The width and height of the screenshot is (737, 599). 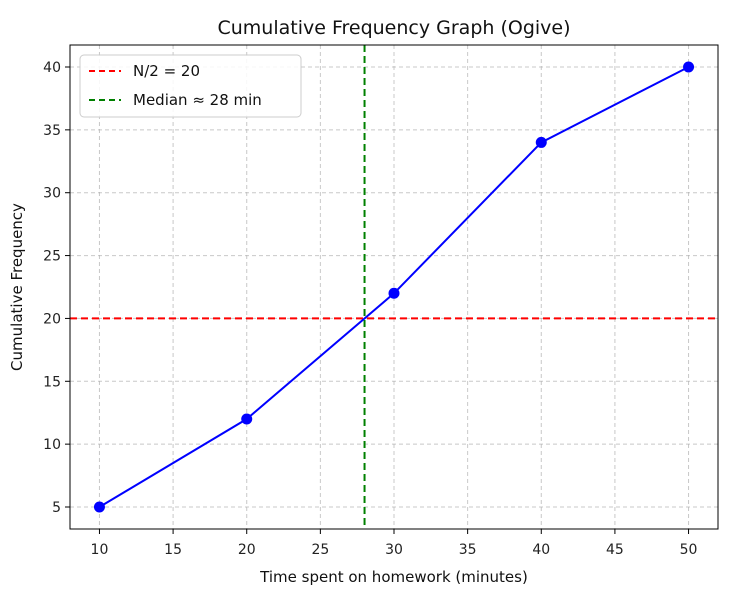 I want to click on x-tick-label-25: 25, so click(x=320, y=550).